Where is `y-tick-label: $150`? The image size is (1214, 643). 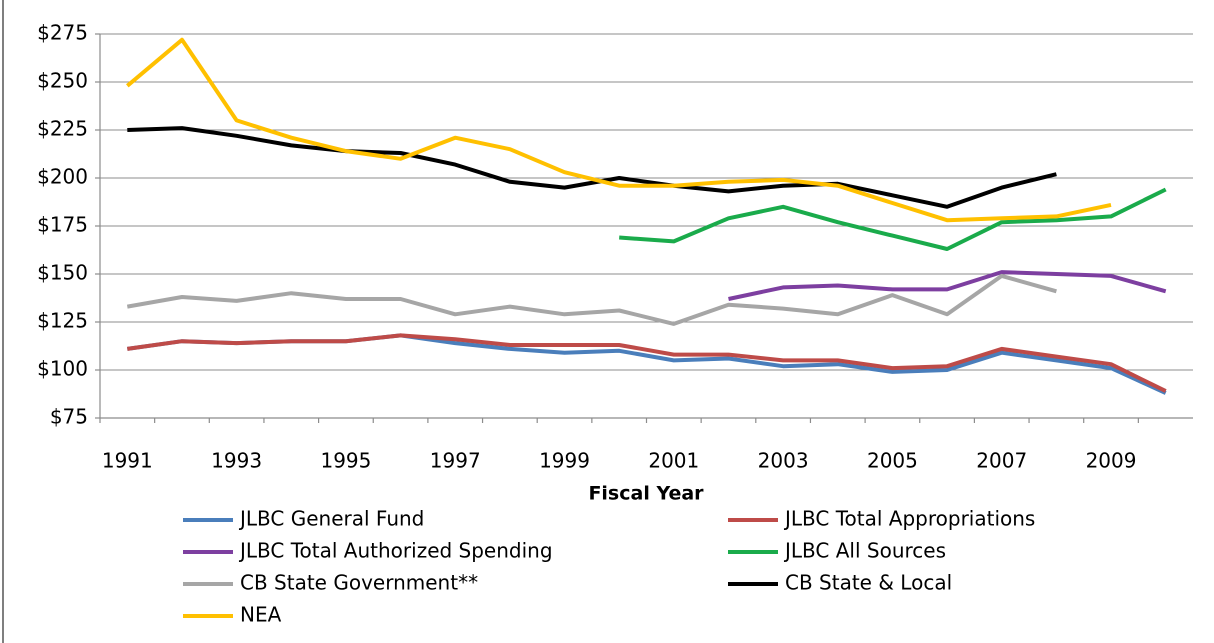 y-tick-label: $150 is located at coordinates (62, 273).